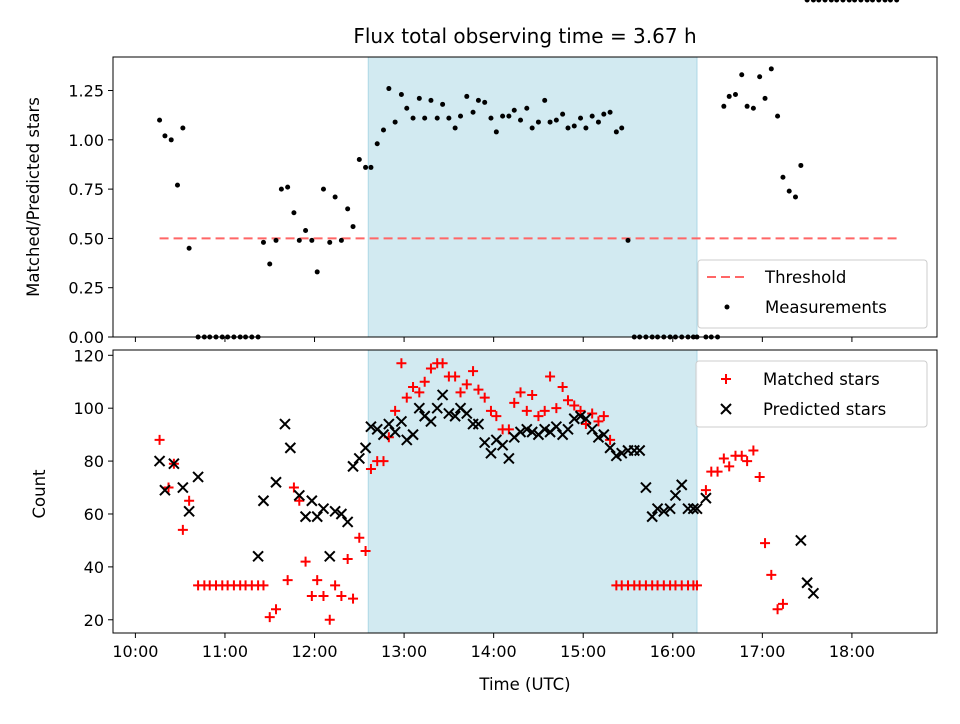  I want to click on top-y-tick-label: 0.25, so click(86, 288).